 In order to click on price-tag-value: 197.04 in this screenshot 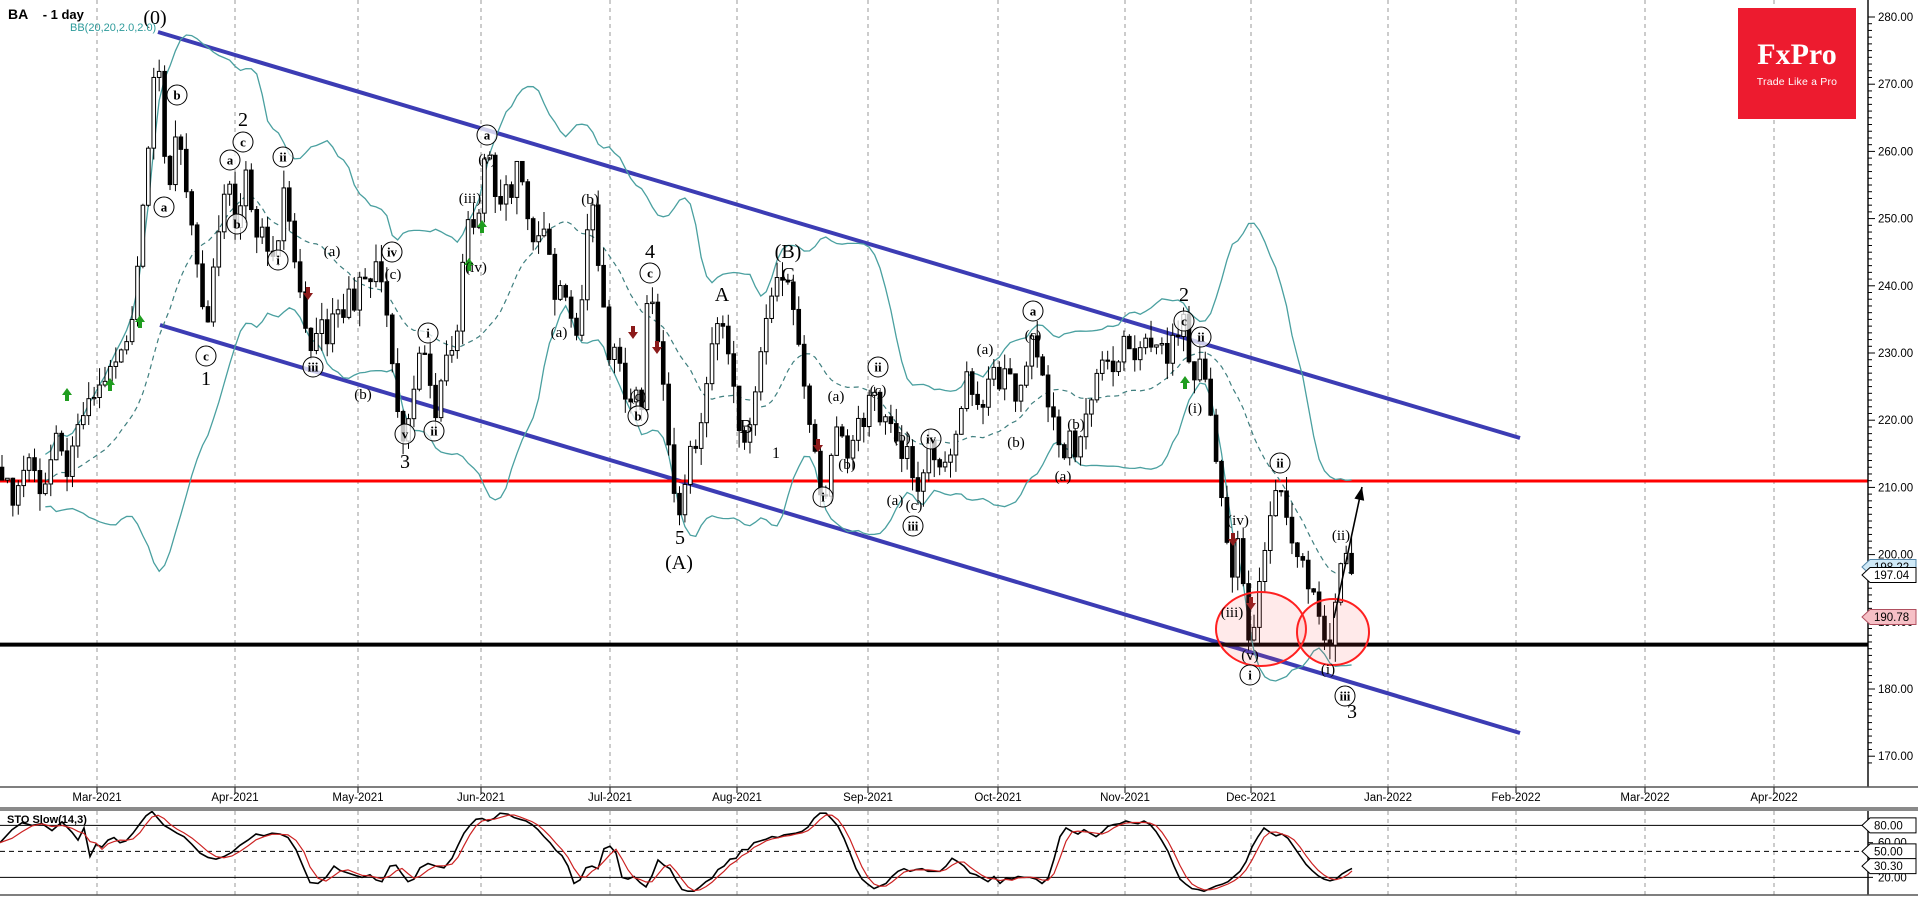, I will do `click(1892, 576)`.